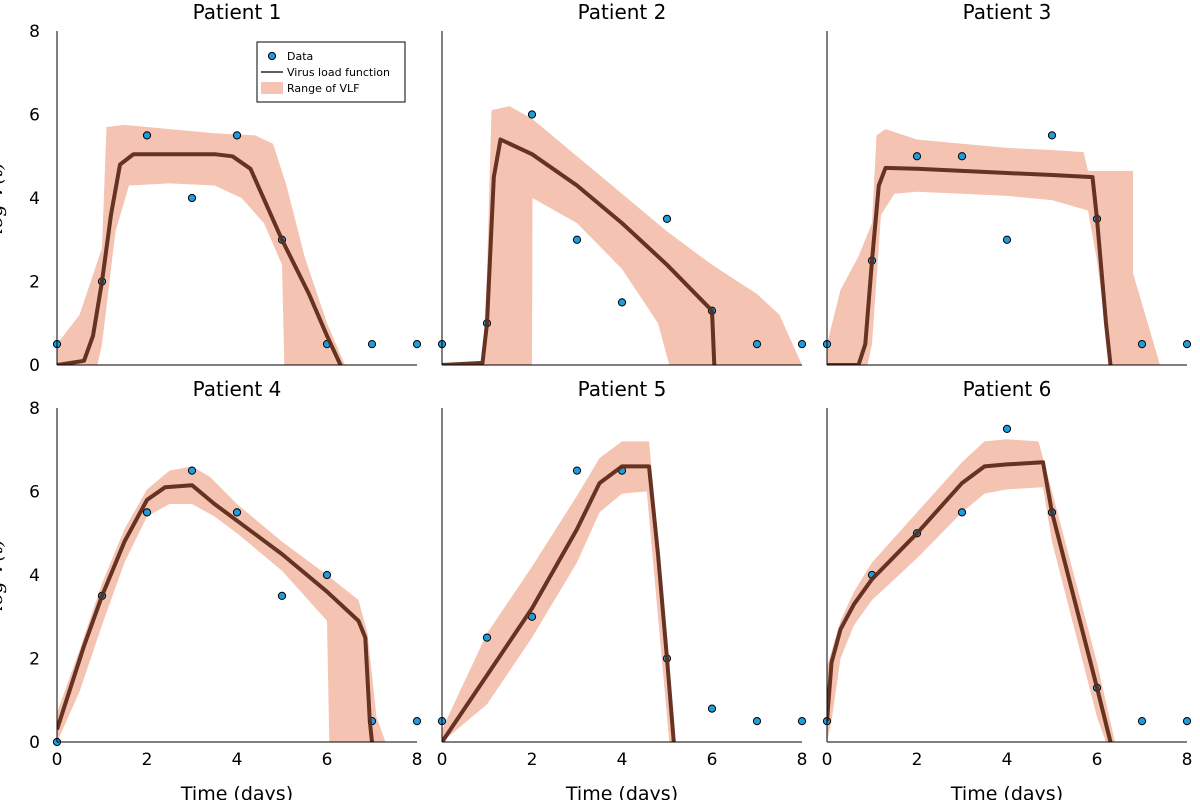  Describe the element at coordinates (272, 88) in the screenshot. I see `legend-band-marker` at that location.